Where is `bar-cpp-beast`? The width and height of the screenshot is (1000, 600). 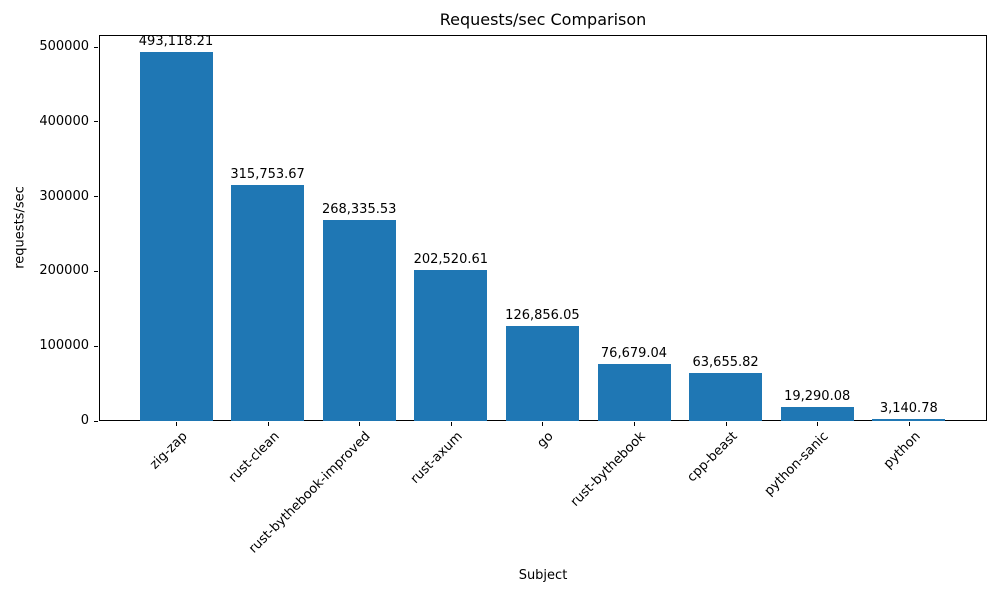
bar-cpp-beast is located at coordinates (726, 397).